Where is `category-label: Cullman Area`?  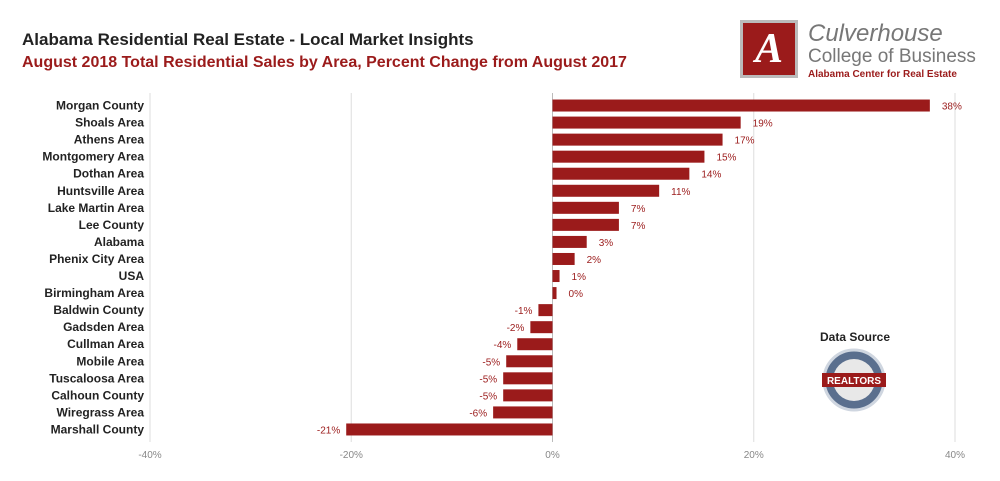
category-label: Cullman Area is located at coordinates (105, 344).